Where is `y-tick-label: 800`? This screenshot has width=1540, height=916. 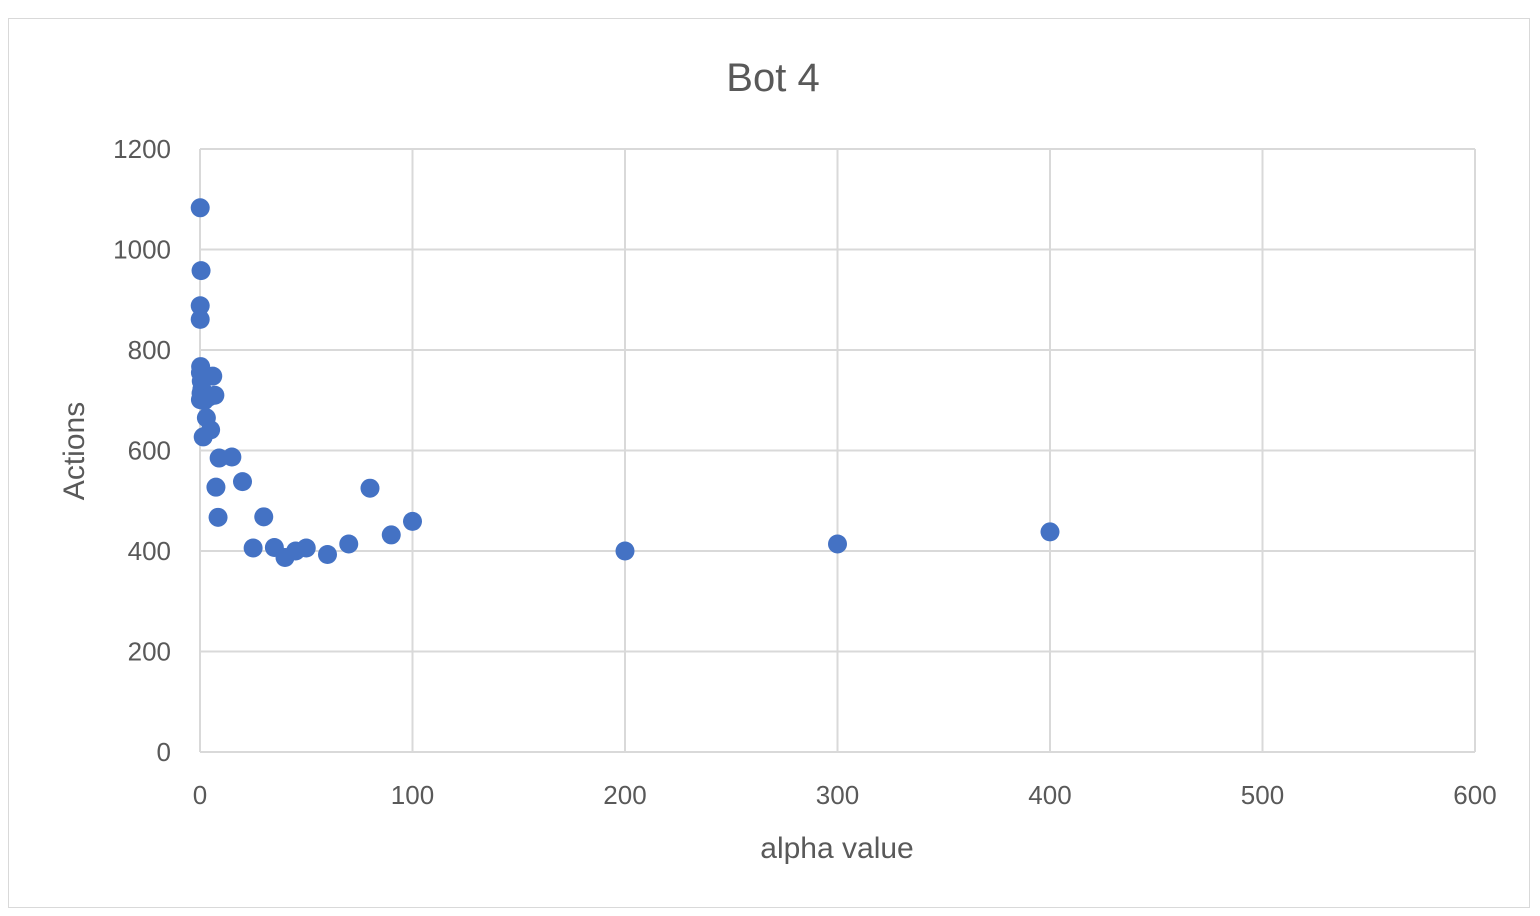 y-tick-label: 800 is located at coordinates (149, 350).